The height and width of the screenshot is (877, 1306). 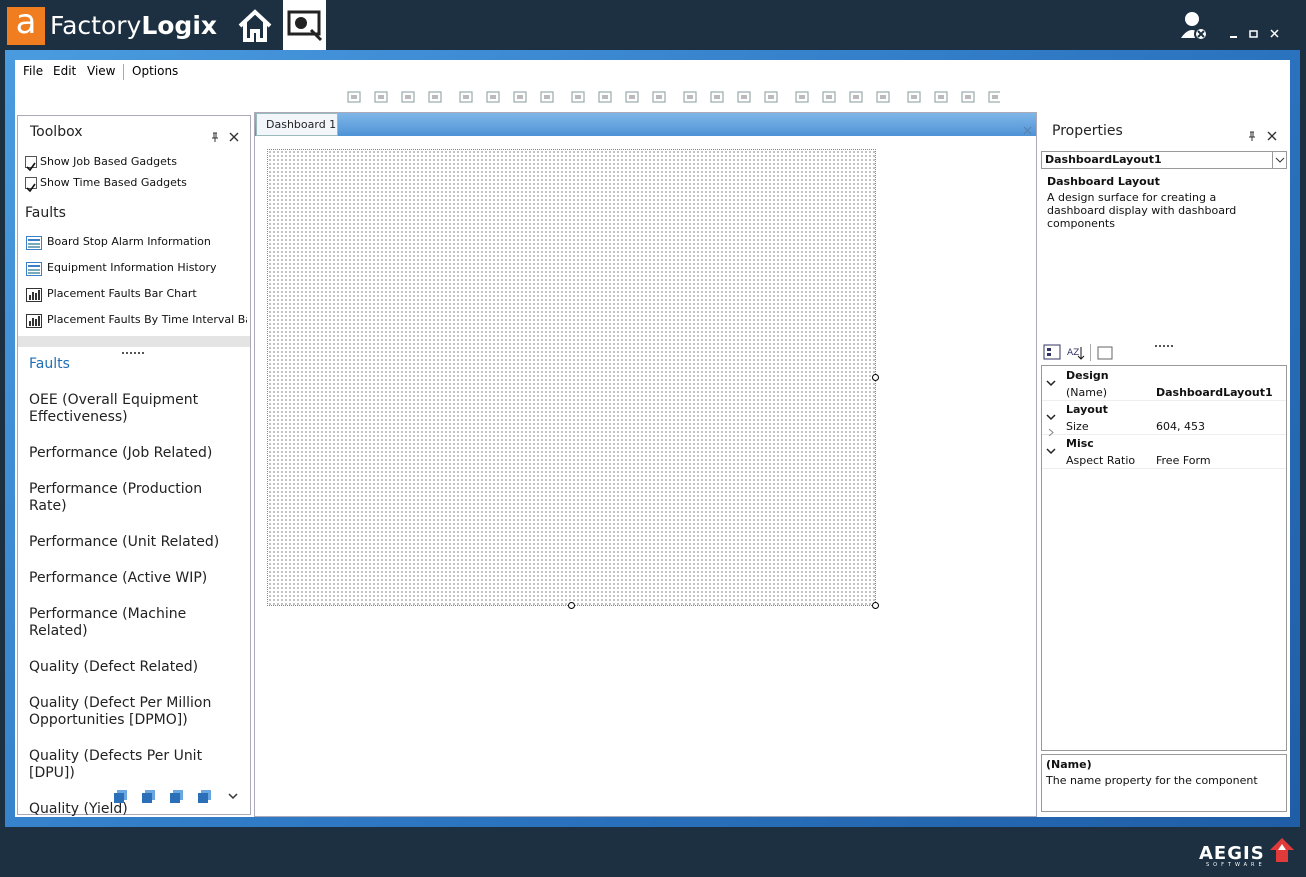 What do you see at coordinates (1180, 426) in the screenshot?
I see `property-value: 604, 453` at bounding box center [1180, 426].